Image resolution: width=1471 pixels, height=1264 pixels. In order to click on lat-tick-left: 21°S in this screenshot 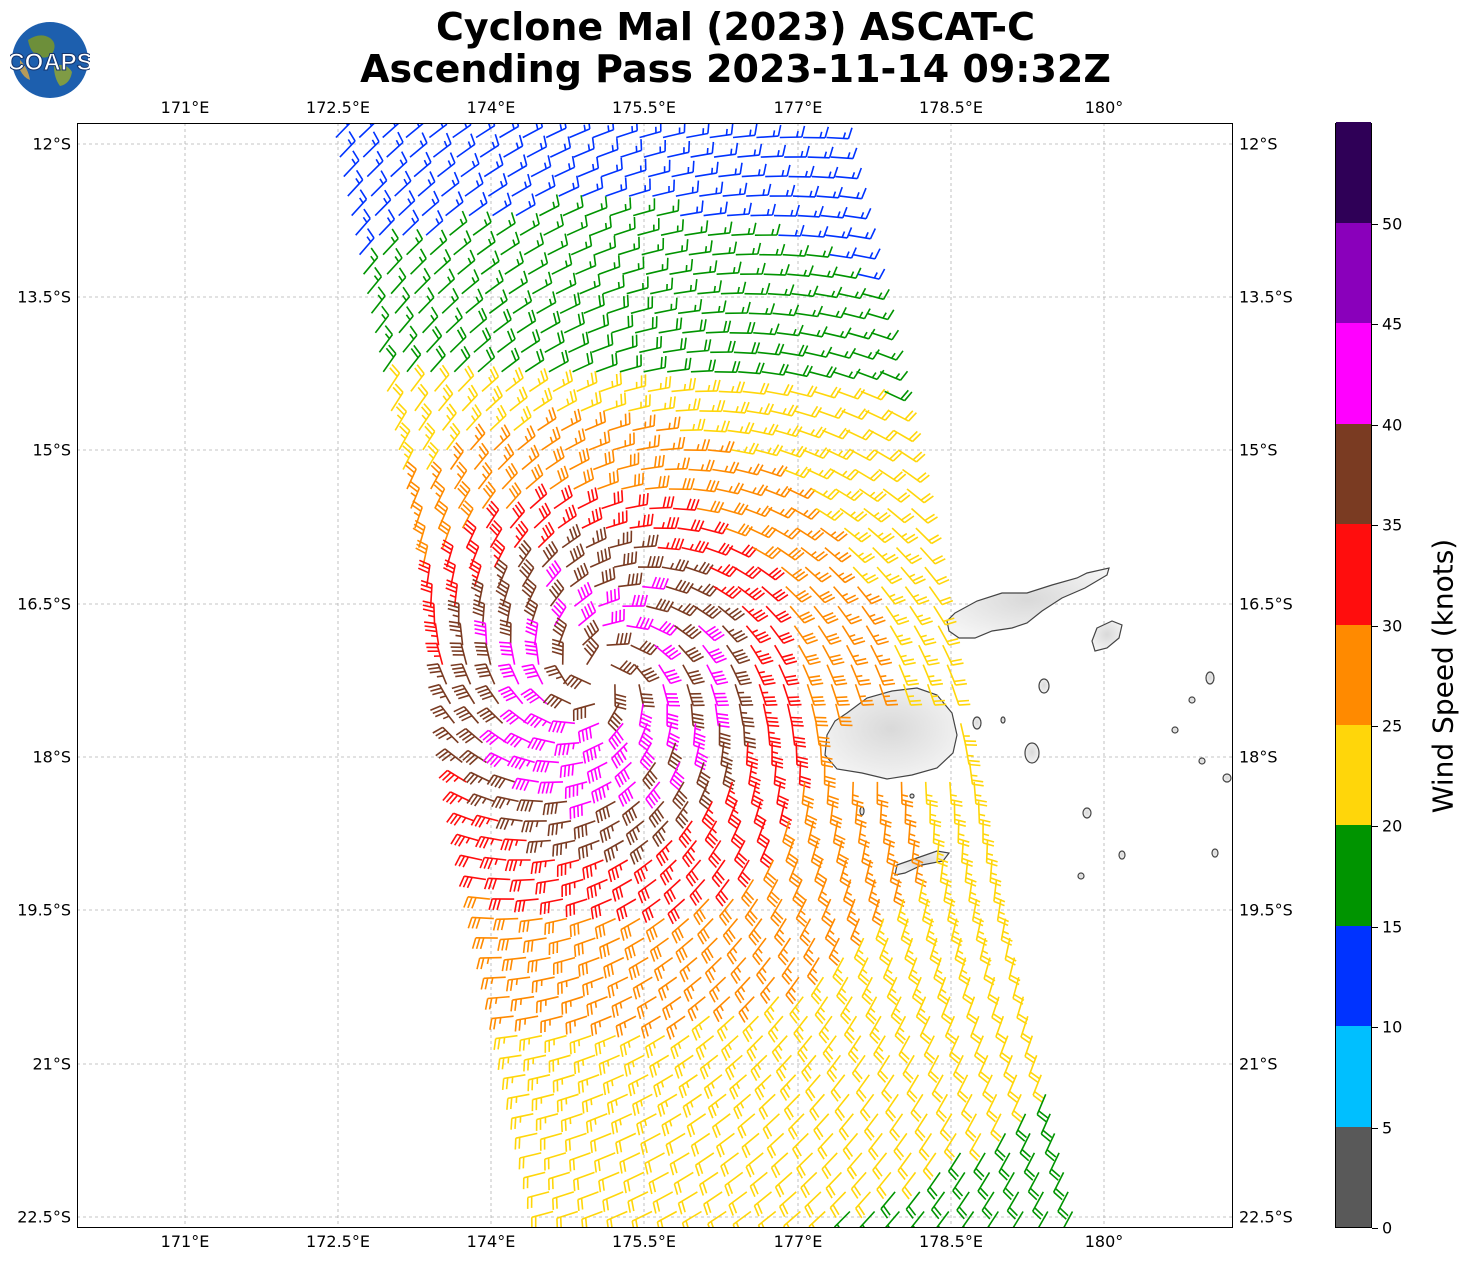, I will do `click(51, 1064)`.